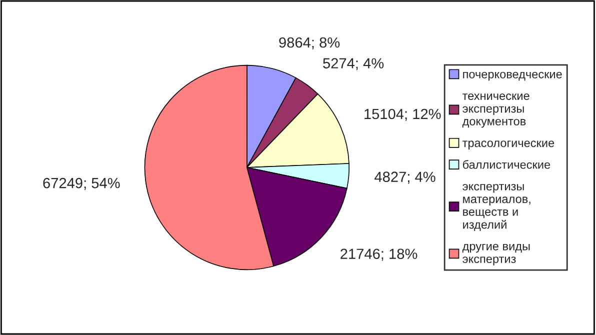 The width and height of the screenshot is (596, 335). Describe the element at coordinates (512, 76) in the screenshot. I see `legend-label: почерковедческие` at that location.